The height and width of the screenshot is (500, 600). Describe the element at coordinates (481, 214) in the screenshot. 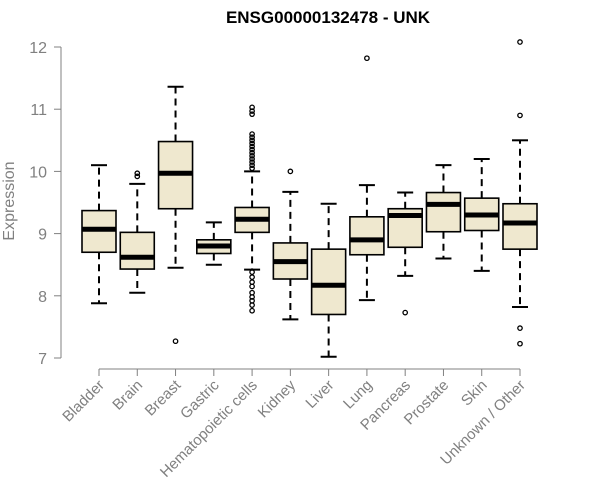

I see `box-skin` at that location.